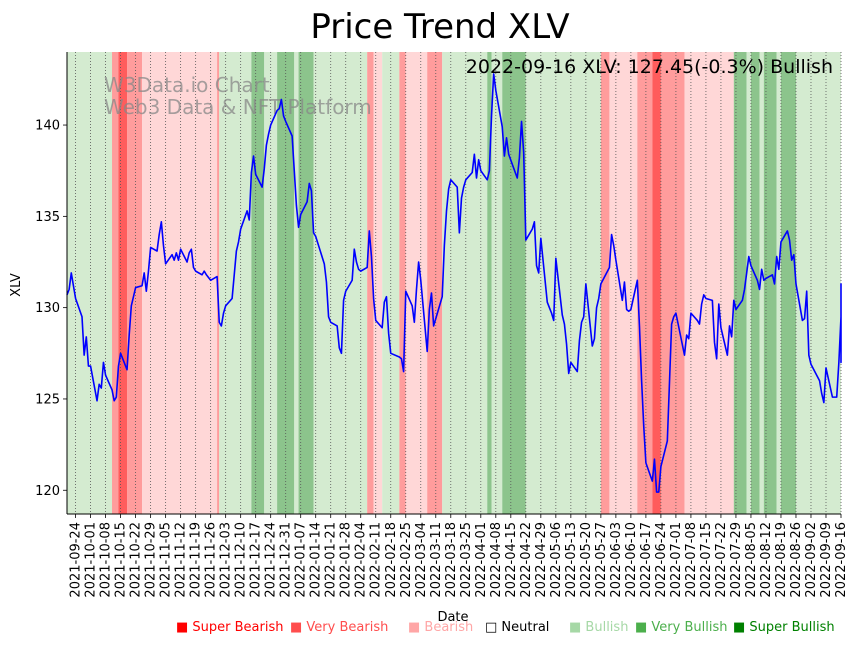  What do you see at coordinates (196, 560) in the screenshot?
I see `x-tick-label: 2021-11-19` at bounding box center [196, 560].